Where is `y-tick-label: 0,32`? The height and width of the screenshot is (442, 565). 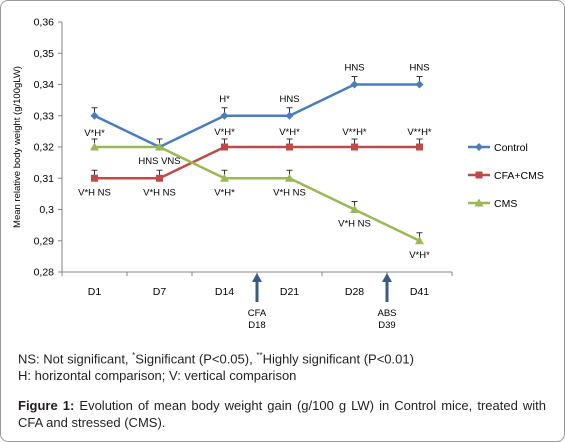
y-tick-label: 0,32 is located at coordinates (44, 148).